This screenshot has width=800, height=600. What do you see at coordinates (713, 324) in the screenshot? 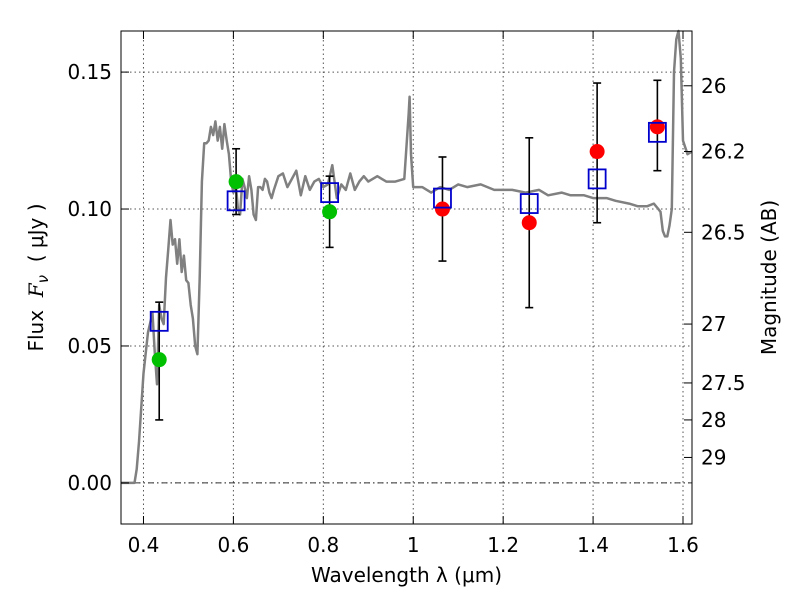
I see `right-axis-tick-label: 27` at bounding box center [713, 324].